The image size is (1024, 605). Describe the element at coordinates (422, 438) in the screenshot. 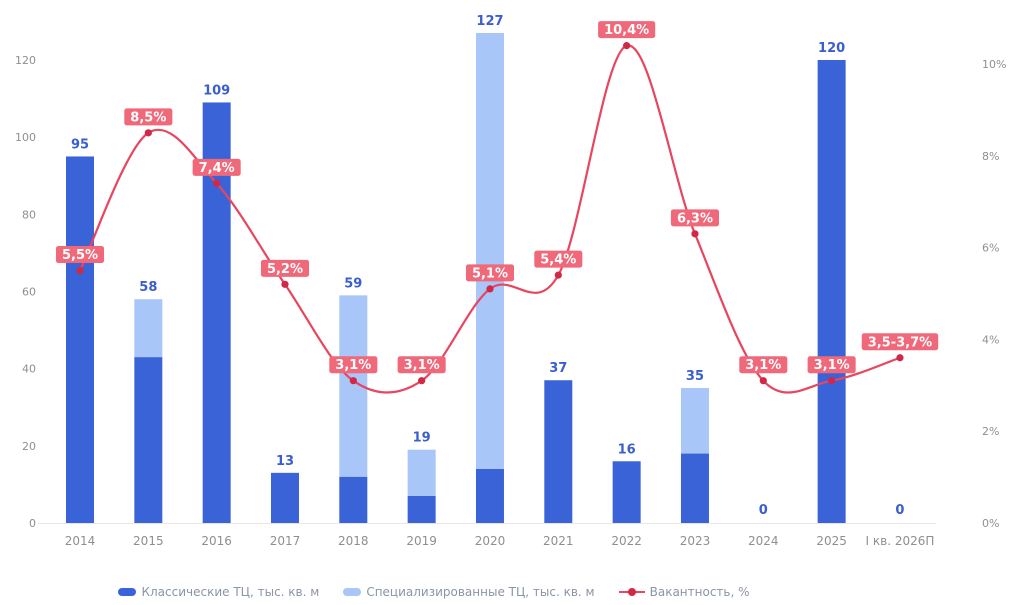

I see `bar-total-label: 19` at that location.